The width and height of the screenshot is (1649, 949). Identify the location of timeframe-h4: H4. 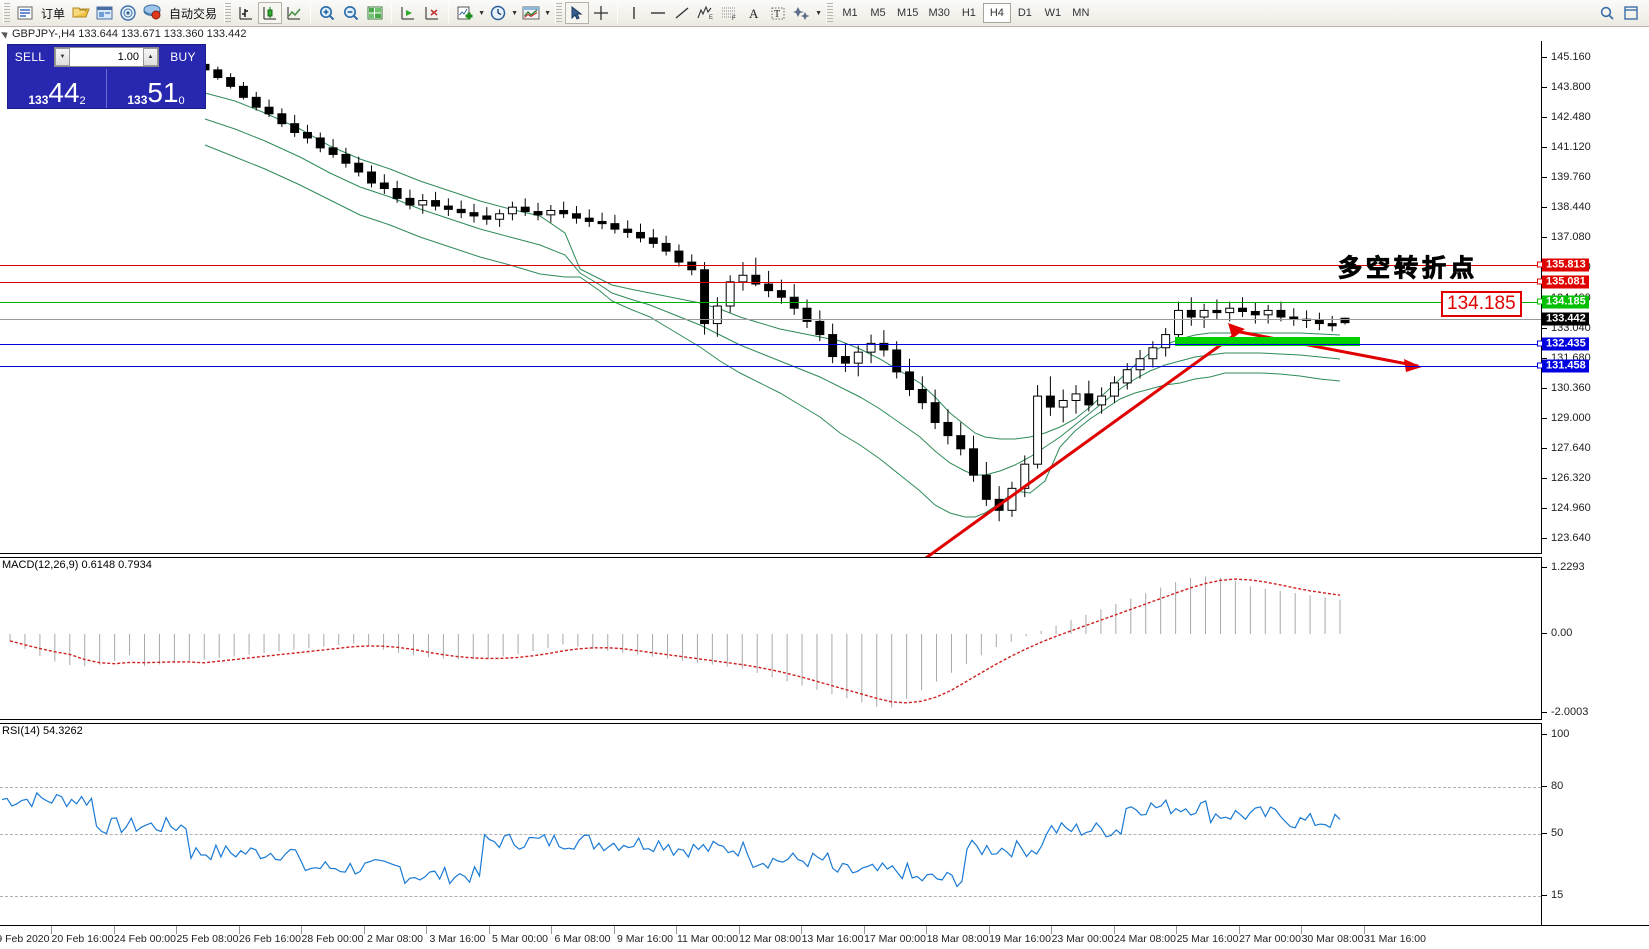
(996, 13).